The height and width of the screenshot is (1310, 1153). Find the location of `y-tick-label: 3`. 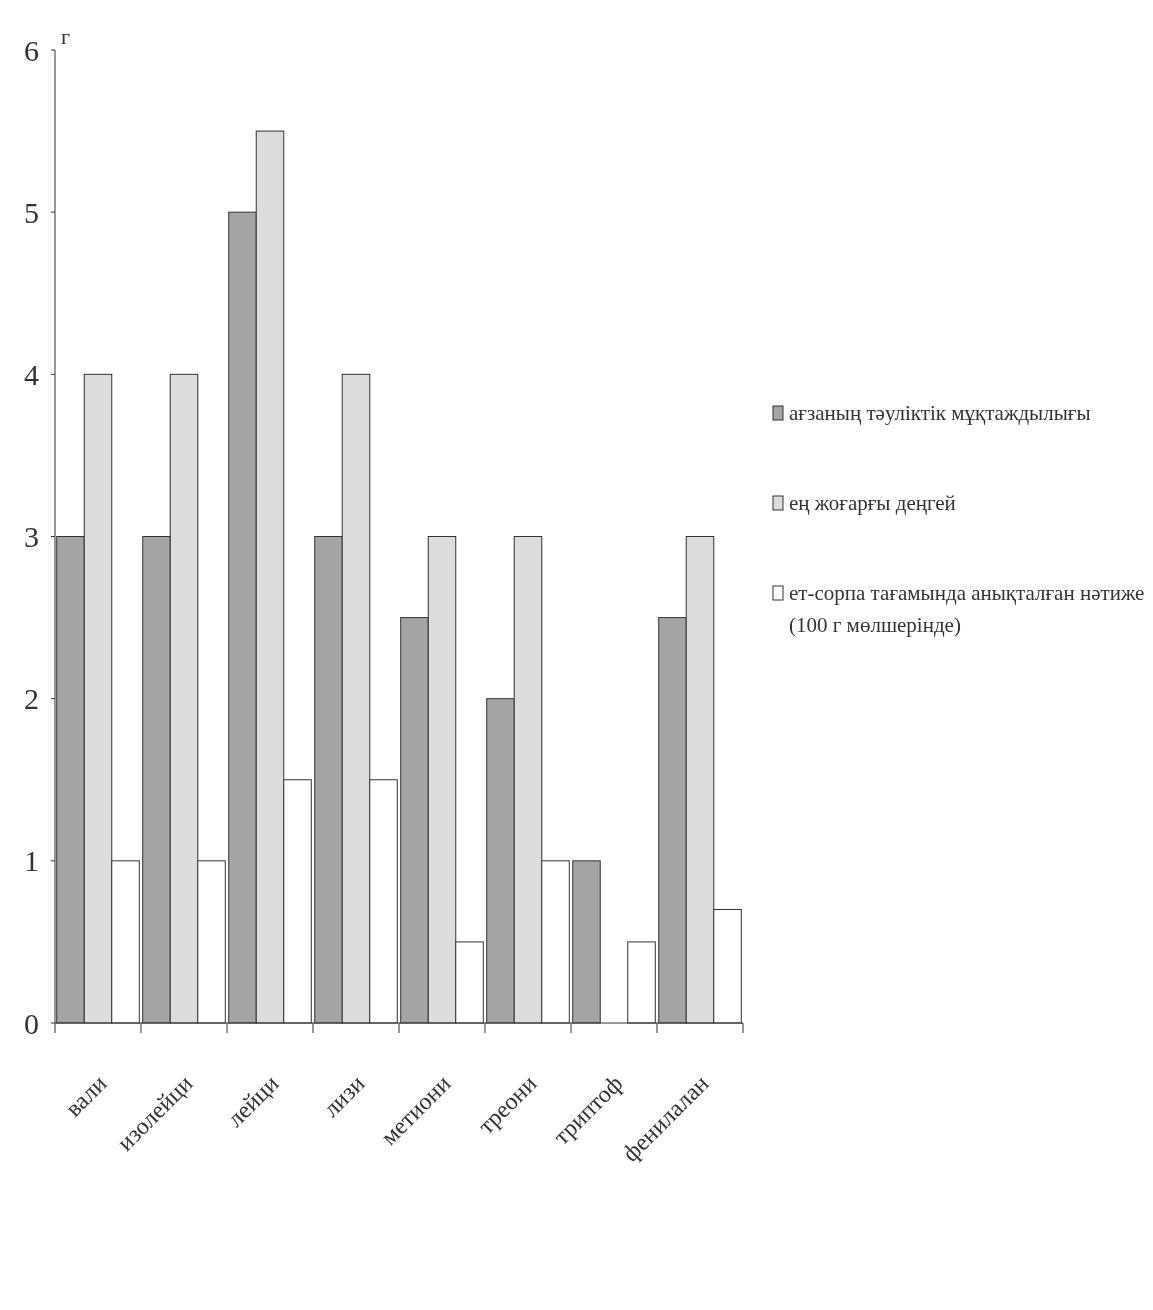

y-tick-label: 3 is located at coordinates (31, 536).